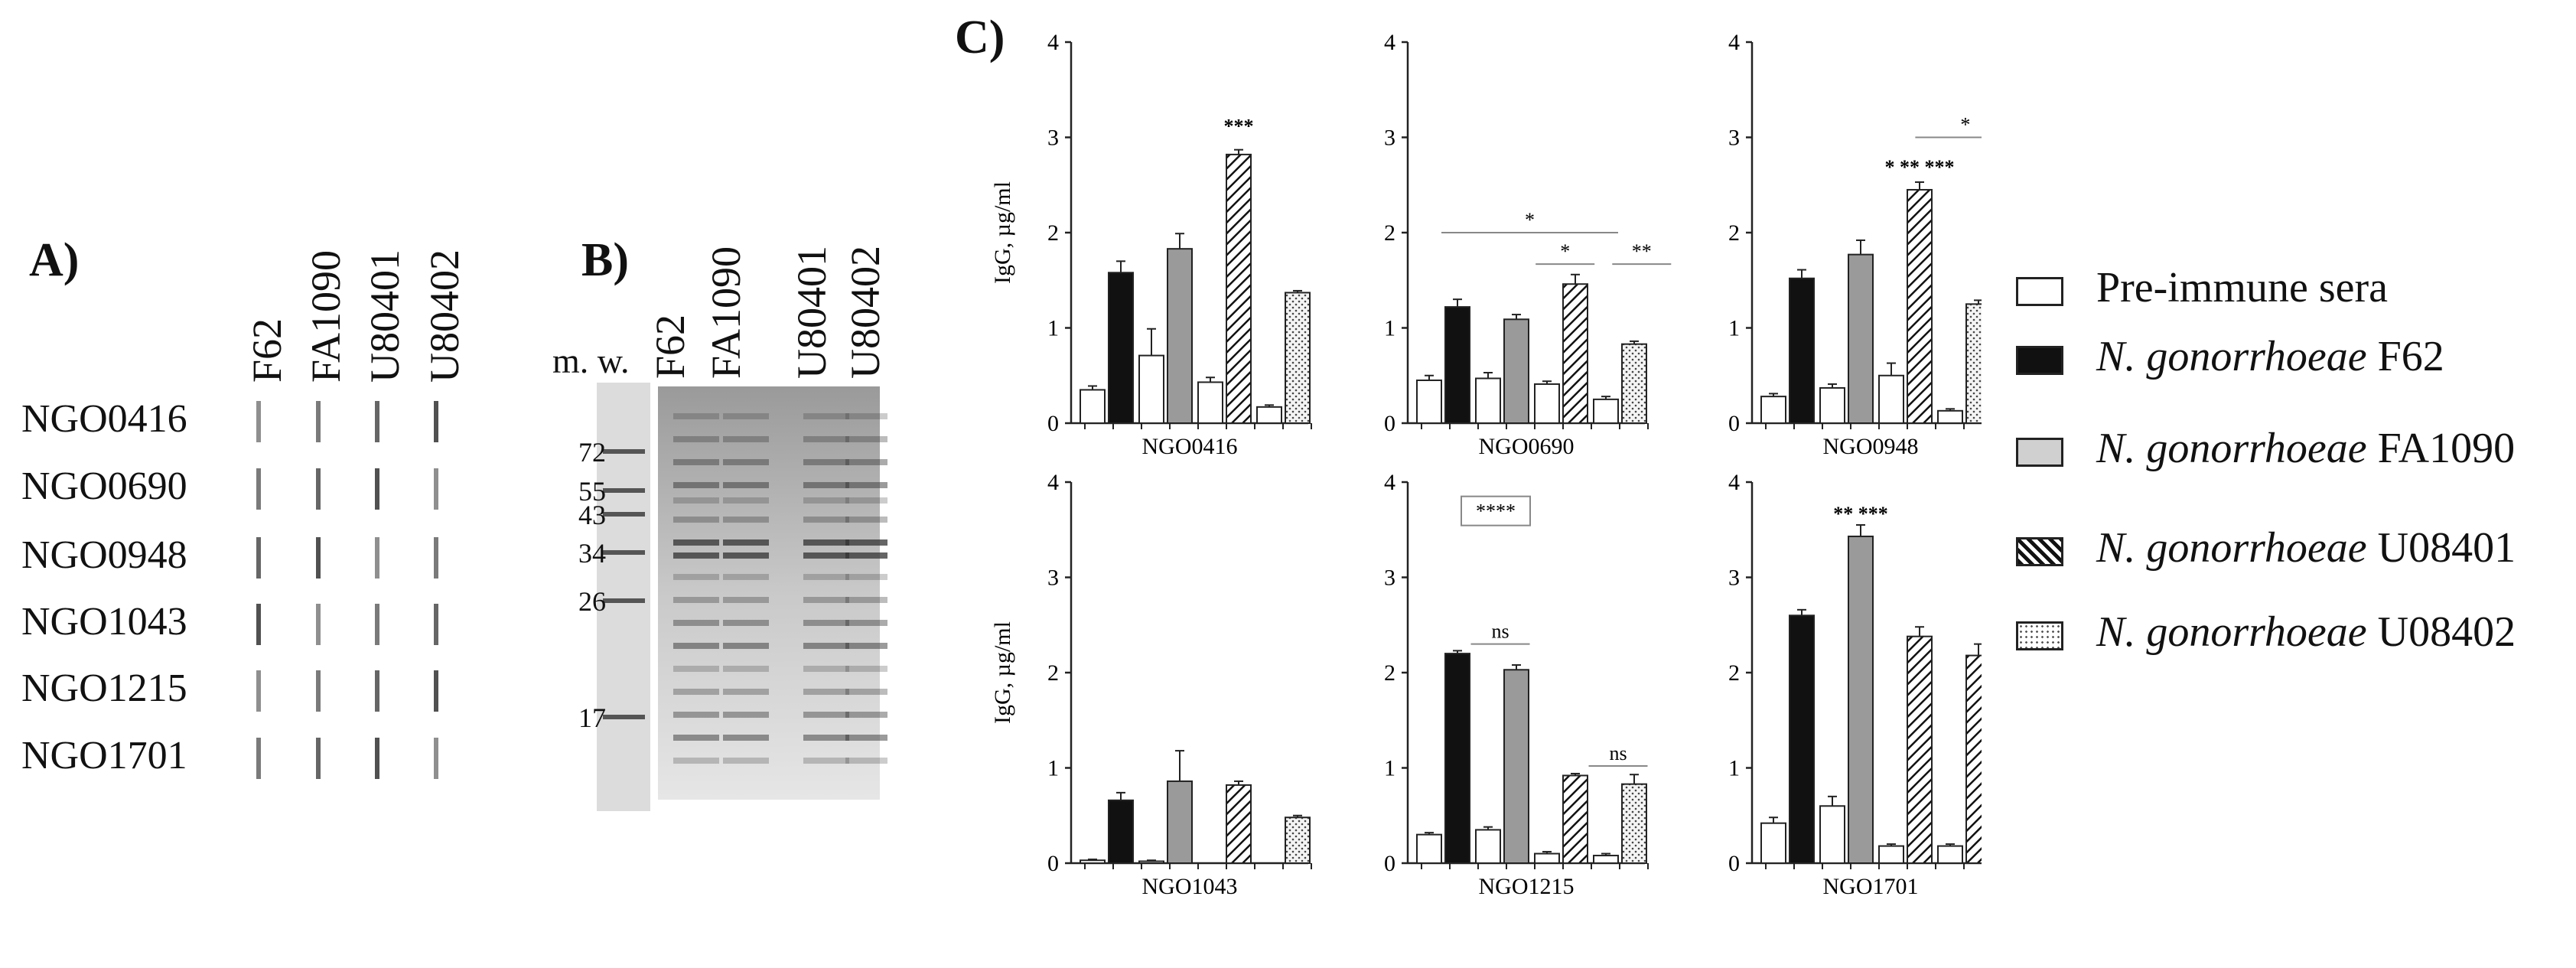  I want to click on chart-panel: 0 1 2 3 4 NGO1043 IgG, µg/ml, so click(1151, 684).